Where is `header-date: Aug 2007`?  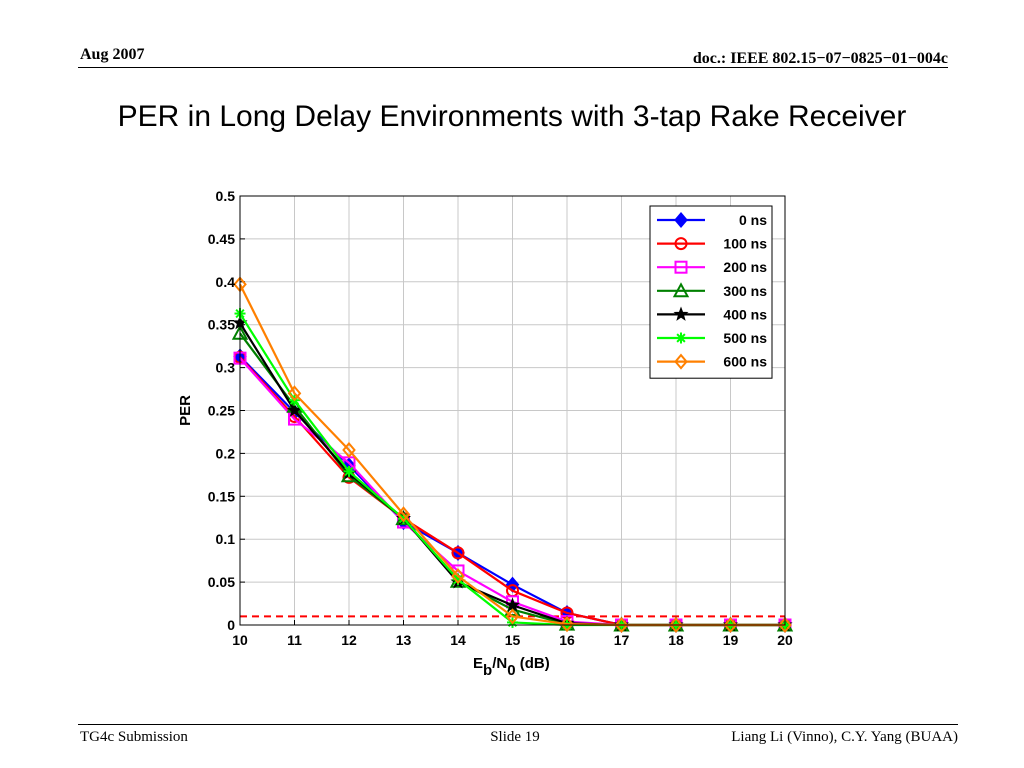
header-date: Aug 2007 is located at coordinates (112, 54).